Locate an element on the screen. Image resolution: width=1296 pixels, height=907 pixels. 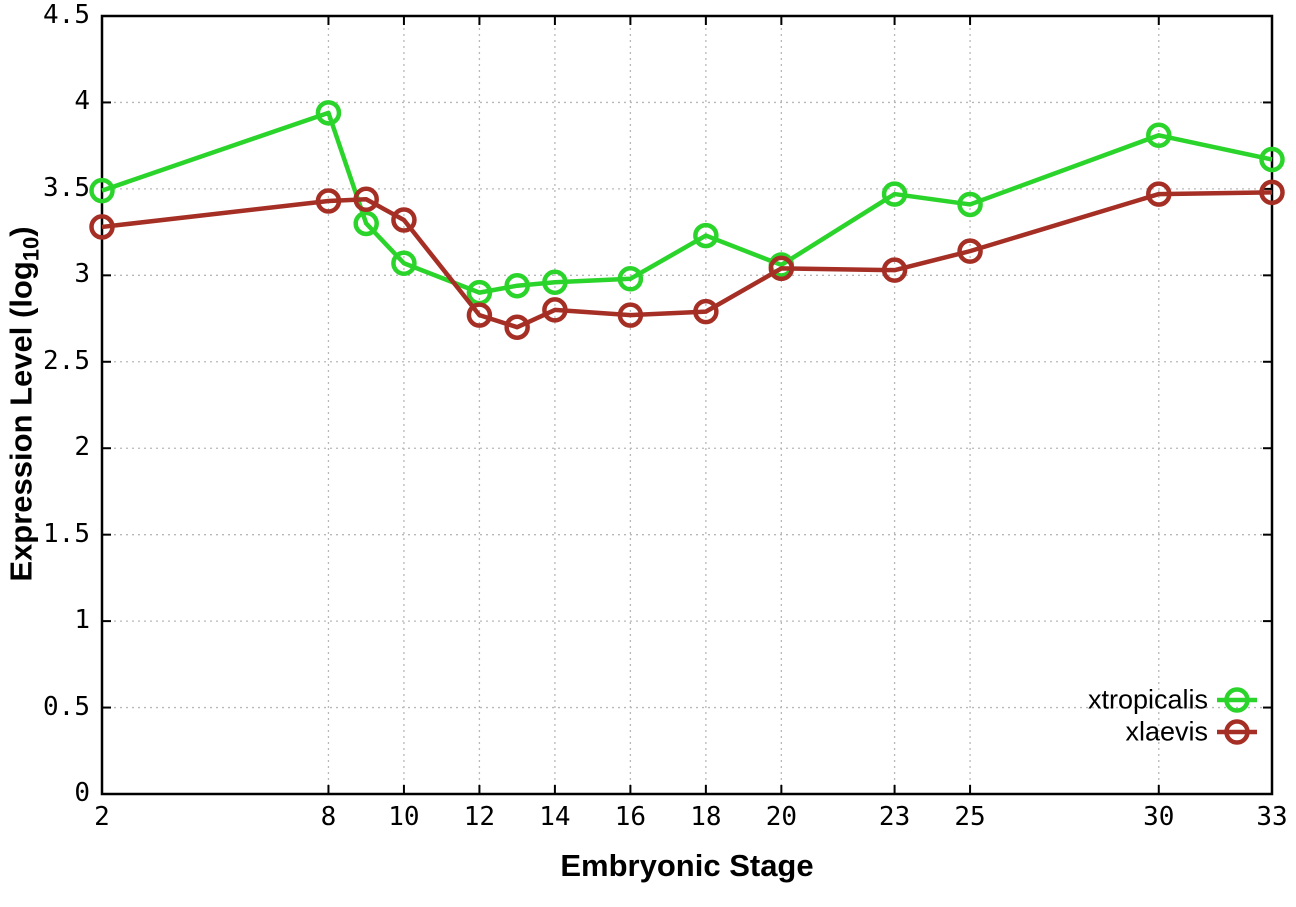
x-tick-label: 14 is located at coordinates (555, 817).